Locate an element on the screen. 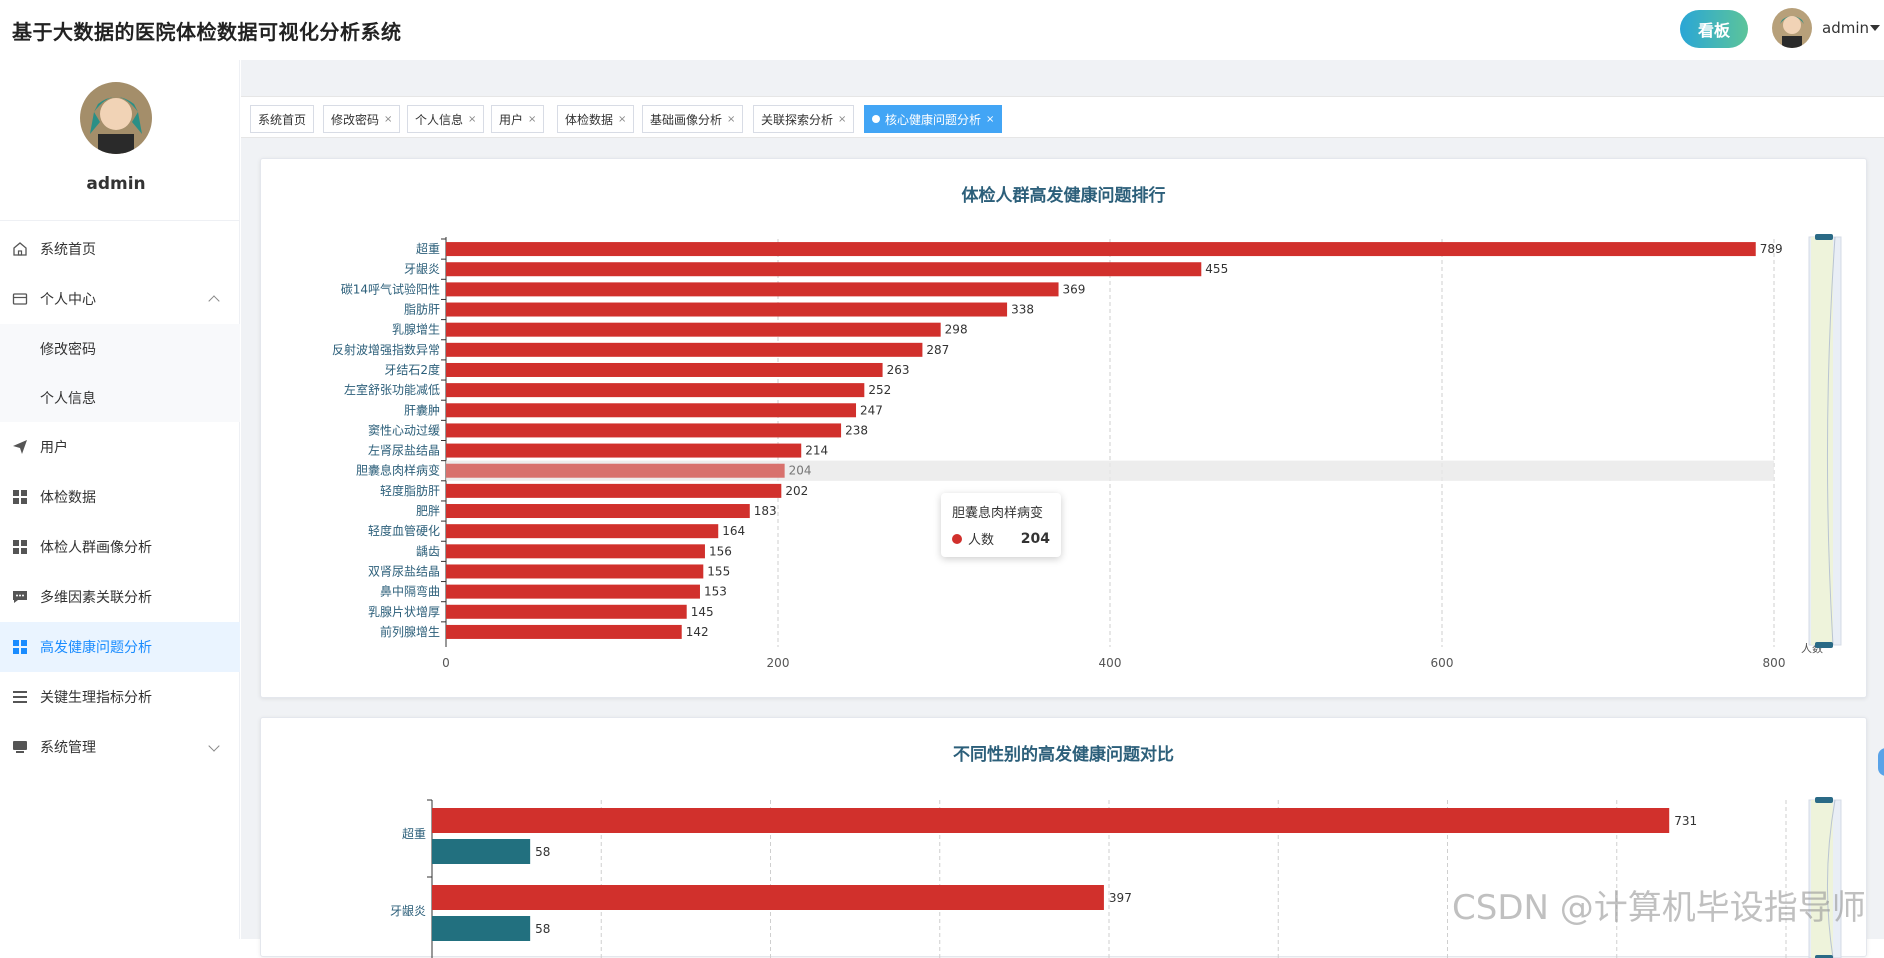 The height and width of the screenshot is (958, 1884). gender-bar-chart: 超重 731 58 牙龈炎 397 58 is located at coordinates (1116, 877).